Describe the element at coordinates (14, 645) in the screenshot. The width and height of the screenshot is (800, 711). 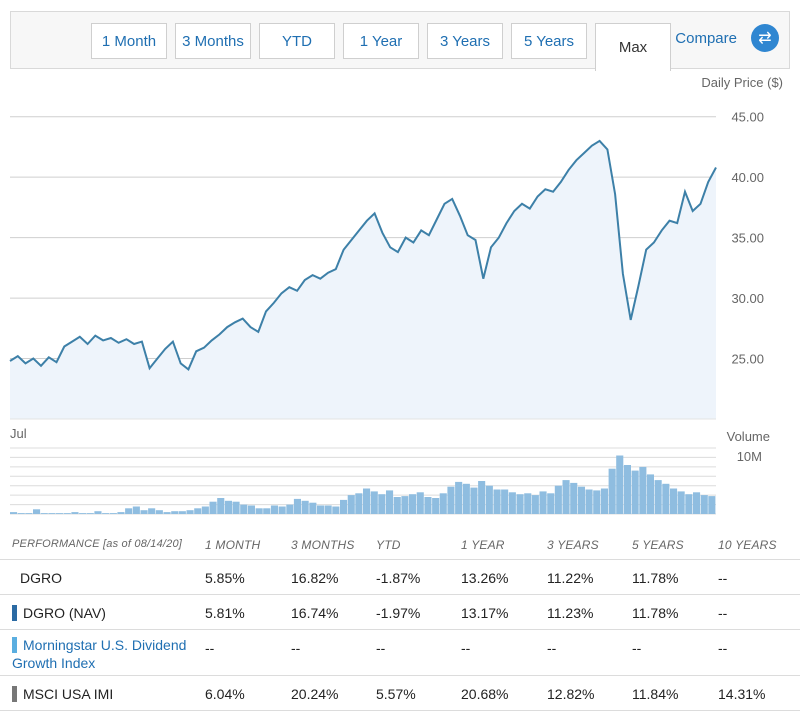
I see `series-swatch-index` at that location.